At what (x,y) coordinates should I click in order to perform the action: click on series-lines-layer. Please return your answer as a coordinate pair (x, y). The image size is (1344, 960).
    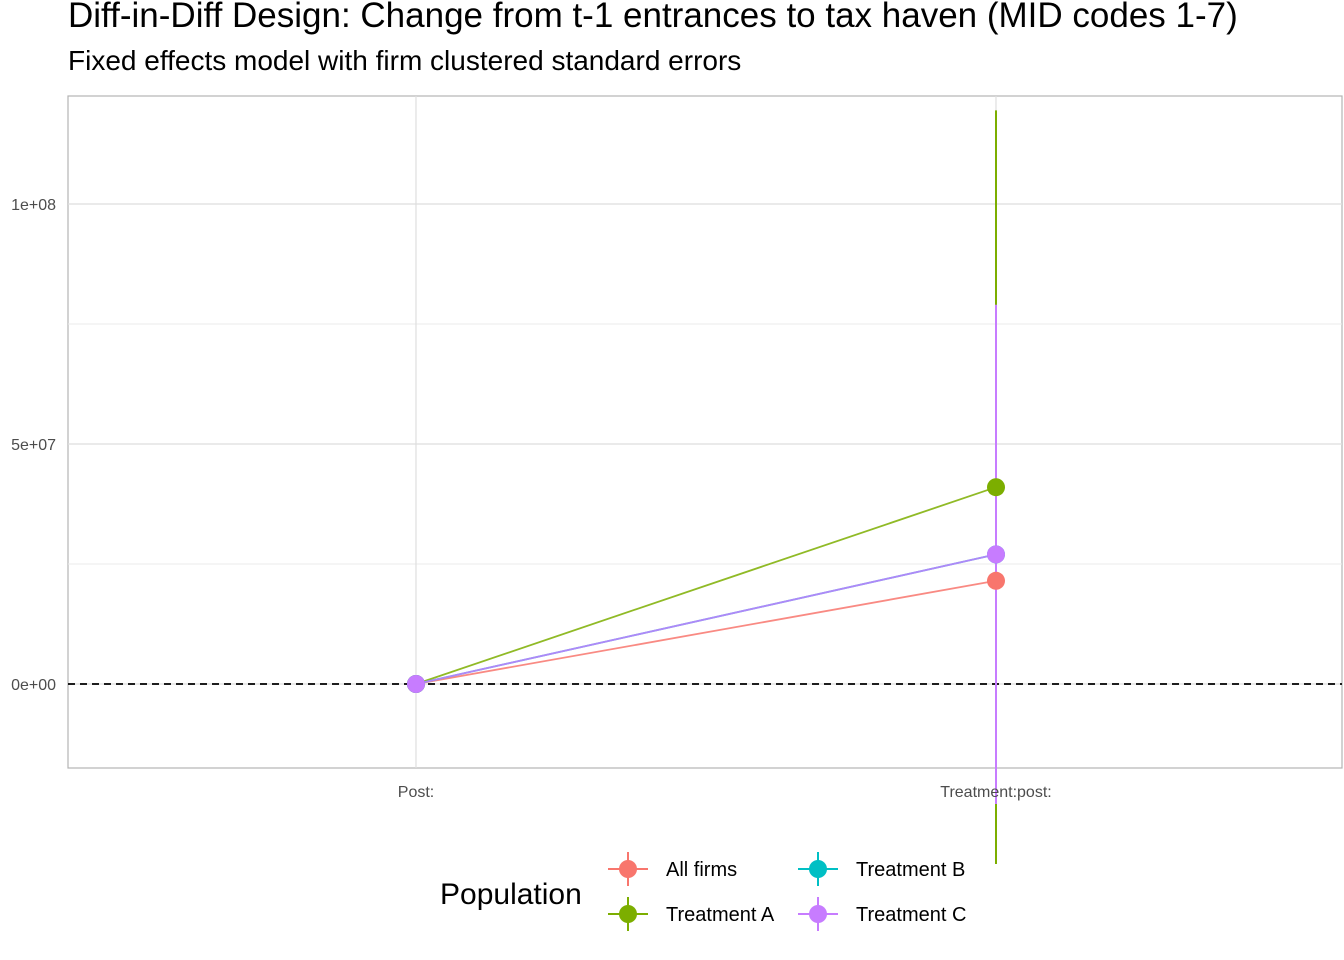
    Looking at the image, I should click on (706, 585).